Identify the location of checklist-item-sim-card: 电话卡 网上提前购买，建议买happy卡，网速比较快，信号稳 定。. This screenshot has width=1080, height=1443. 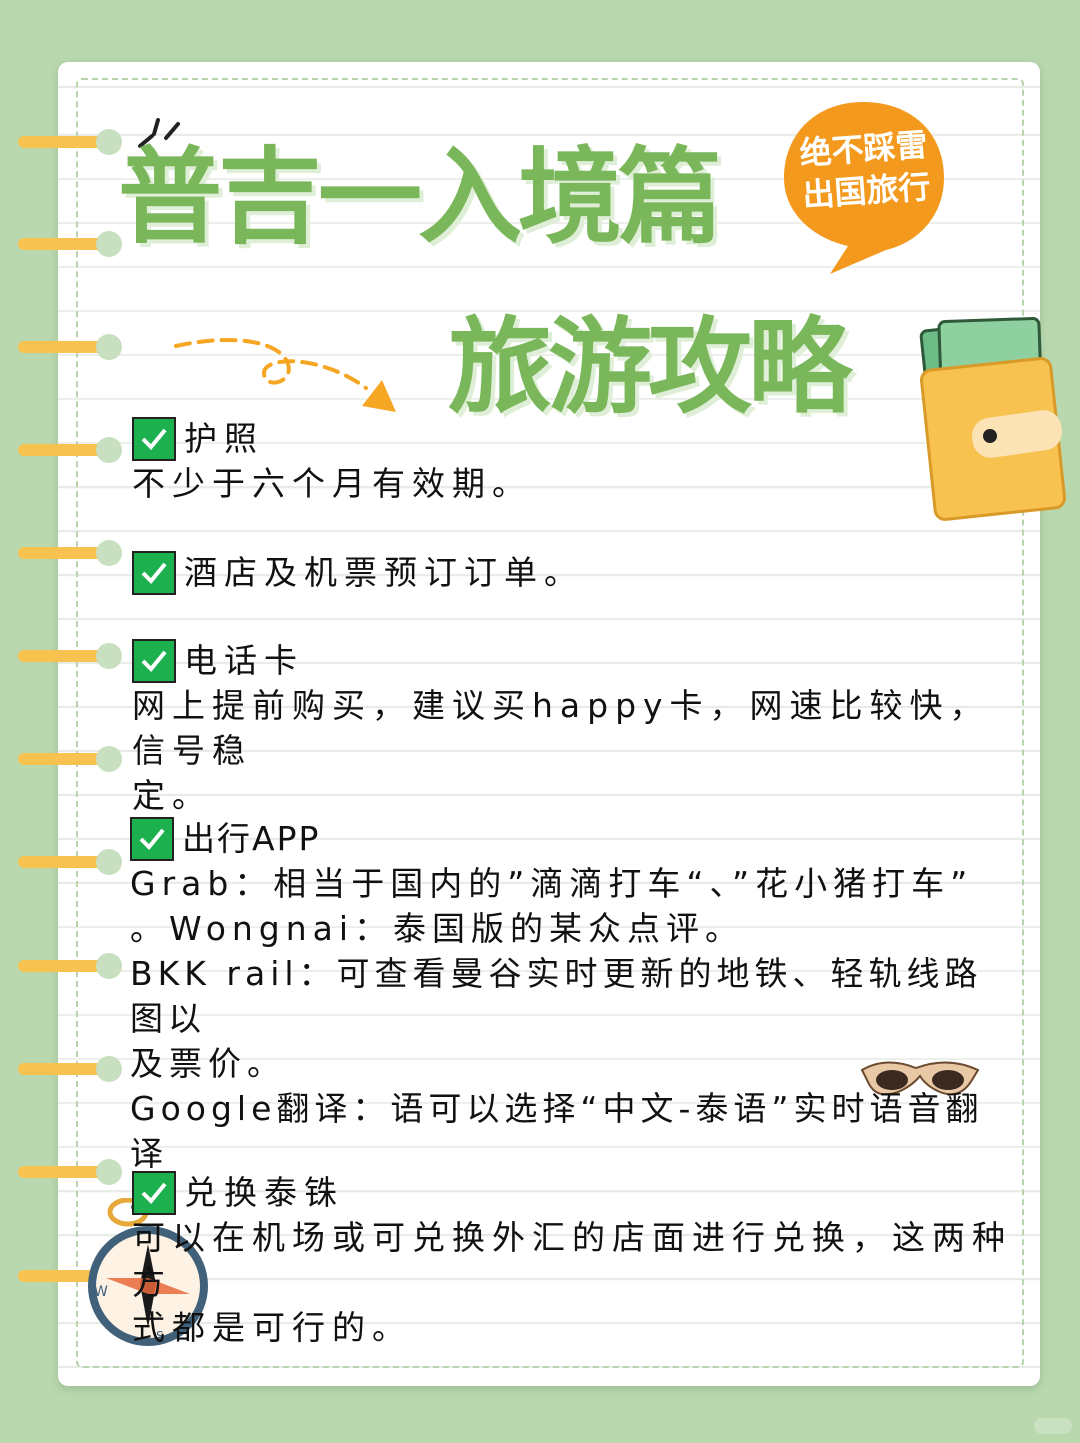
(572, 728).